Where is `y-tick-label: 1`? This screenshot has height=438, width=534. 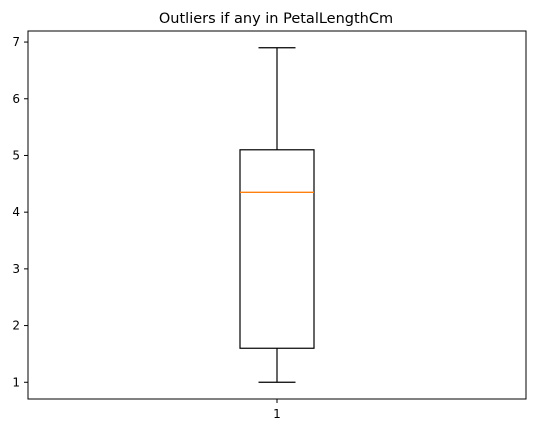 y-tick-label: 1 is located at coordinates (16, 382).